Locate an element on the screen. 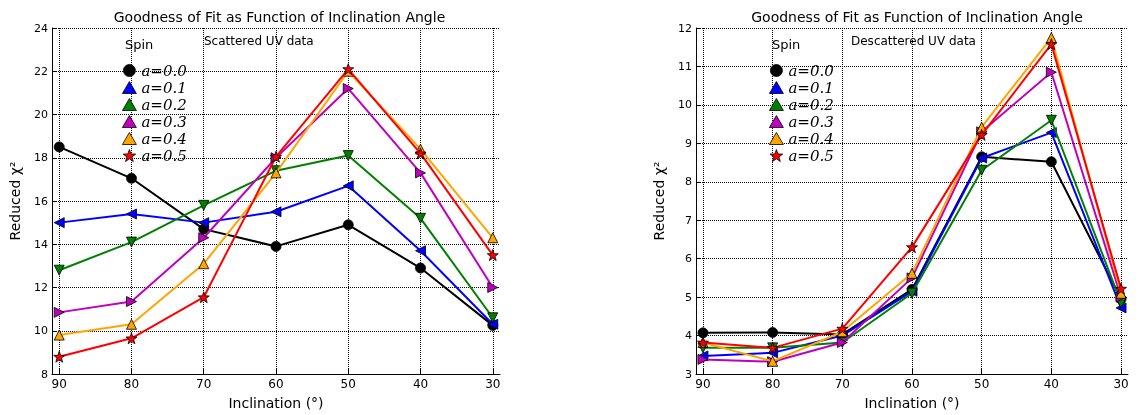 The width and height of the screenshot is (1143, 415). y-tick-label: 11 is located at coordinates (685, 66).